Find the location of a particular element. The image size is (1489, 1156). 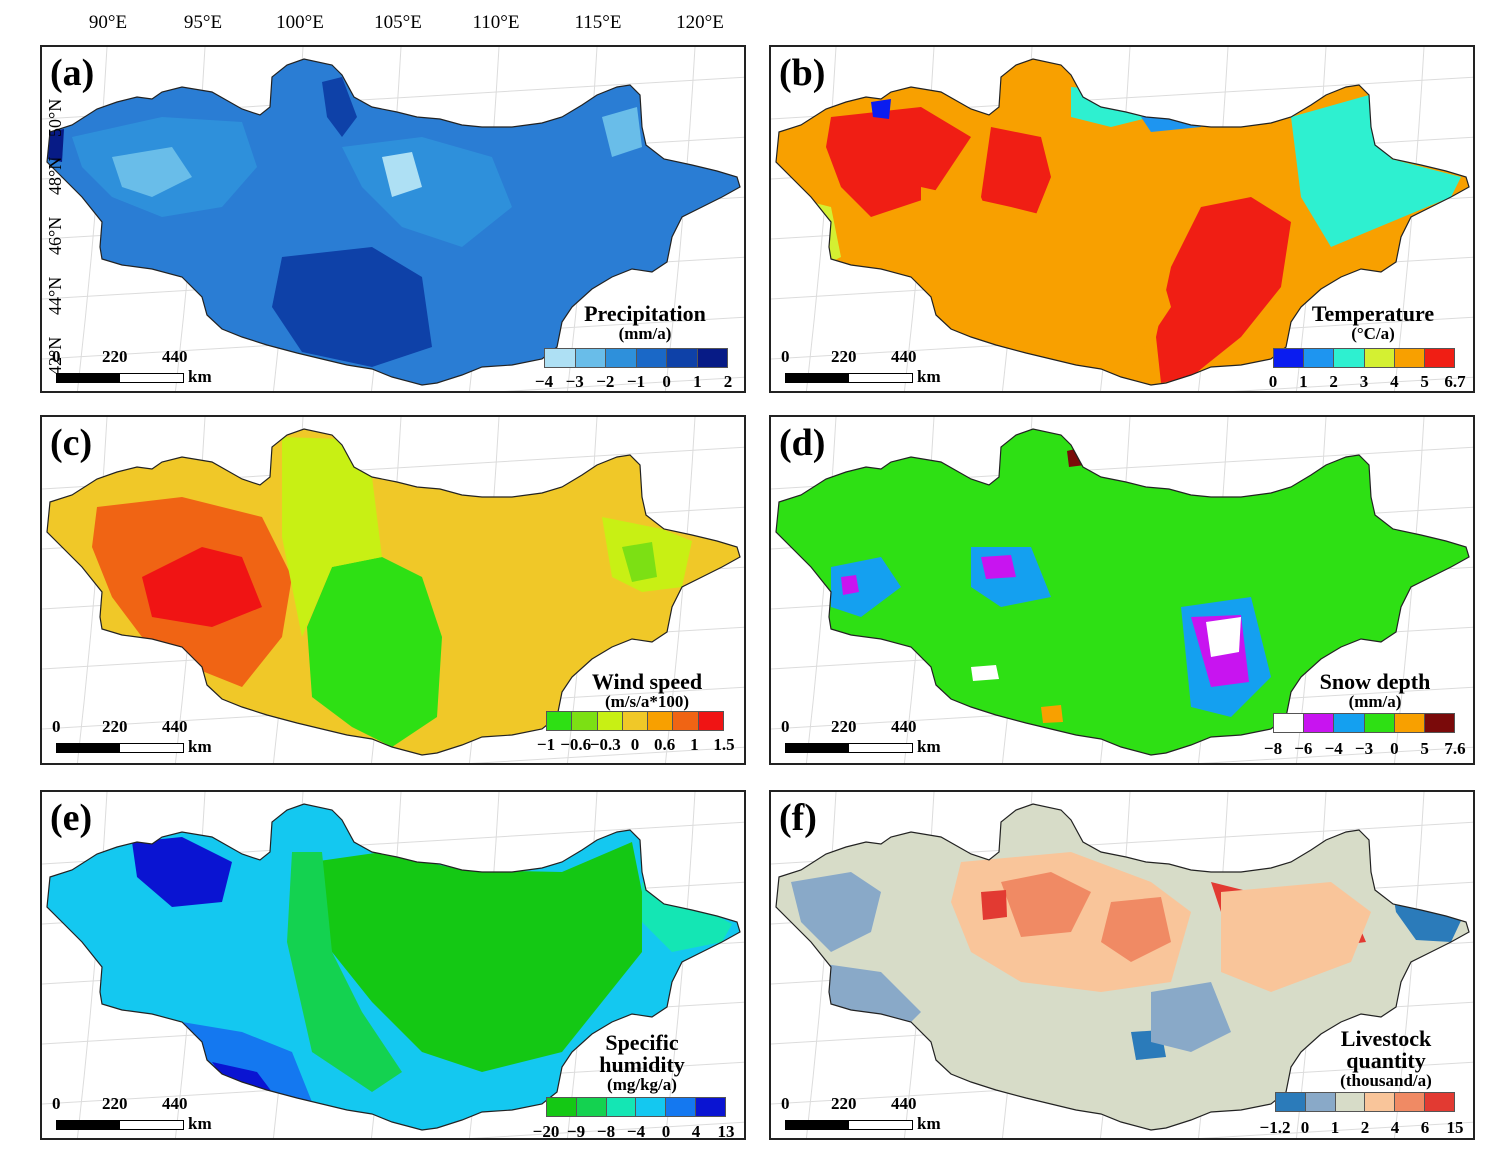

legend-title: Specific humidity (mg/kg/a) is located at coordinates (642, 1062).